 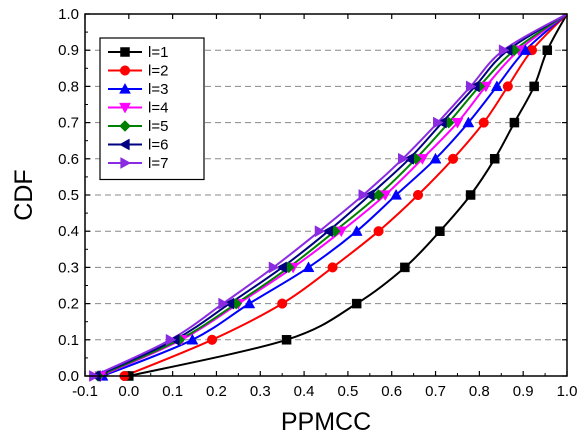 What do you see at coordinates (479, 391) in the screenshot?
I see `x-tick-label: 0.8` at bounding box center [479, 391].